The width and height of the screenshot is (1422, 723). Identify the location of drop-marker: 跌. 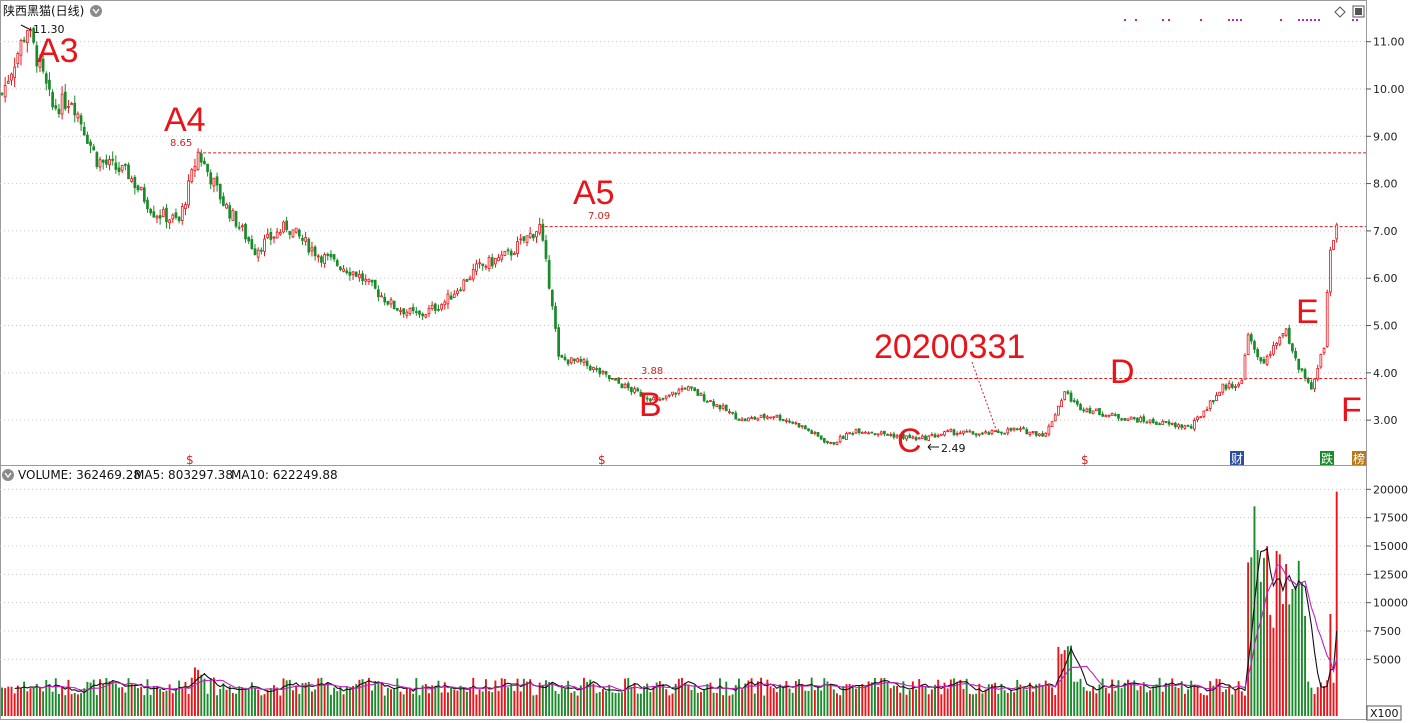
(1327, 458).